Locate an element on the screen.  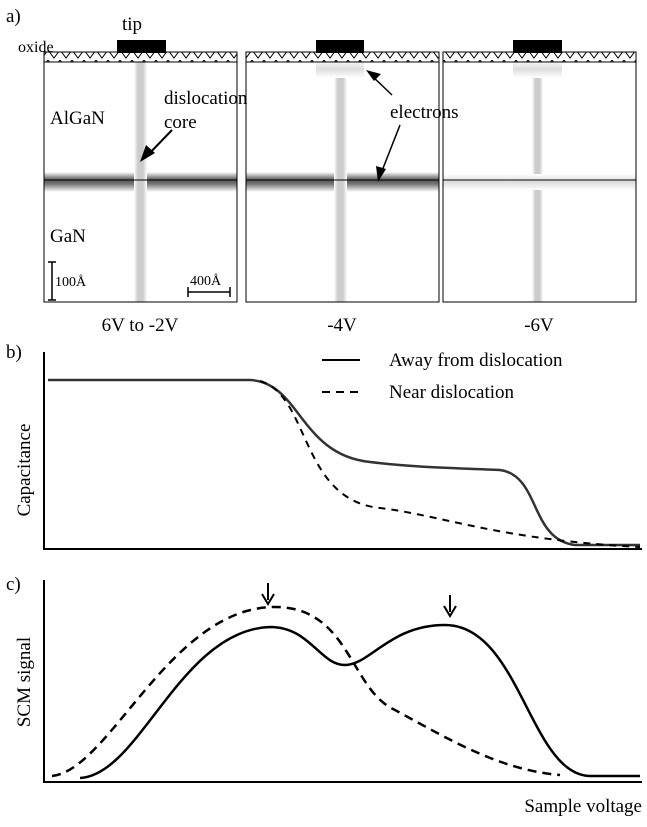
y-axis-label: SCM signal is located at coordinates (24, 682).